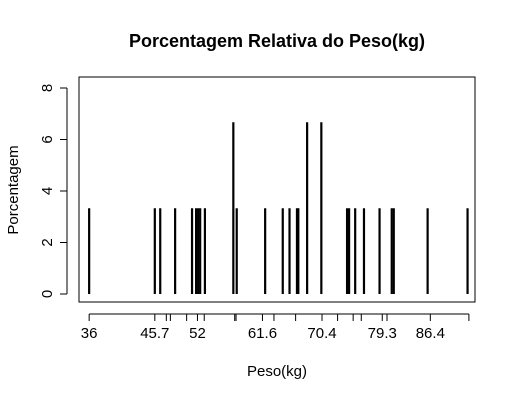 This screenshot has width=516, height=406. I want to click on y-tick-label-2: 4, so click(47, 191).